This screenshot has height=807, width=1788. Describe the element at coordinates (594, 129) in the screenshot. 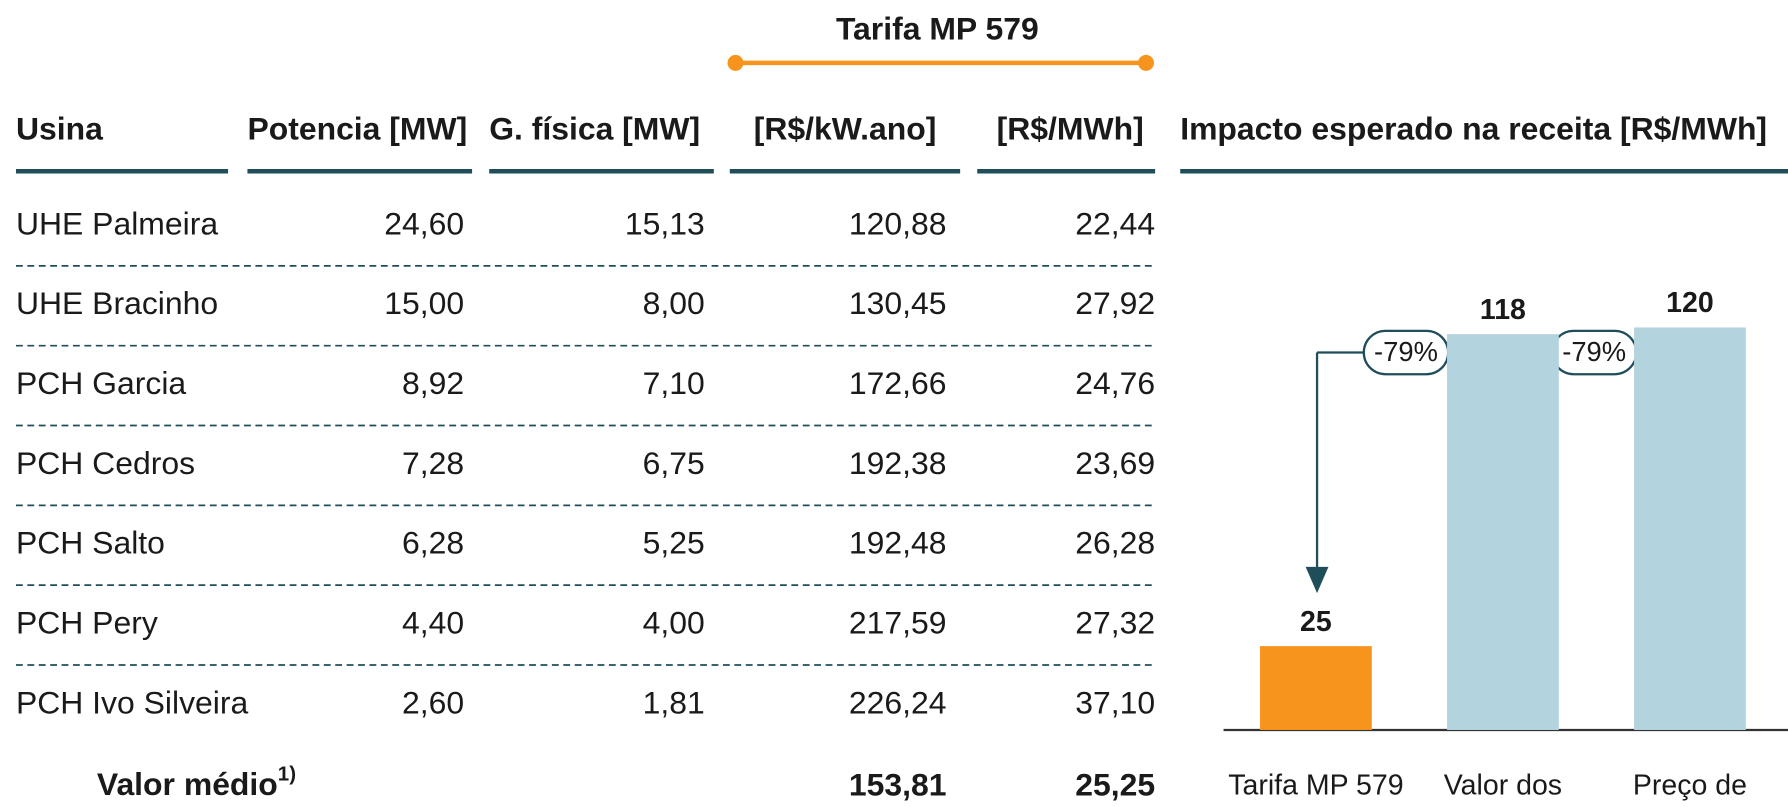

I see `column-header: G. física [MW]` at that location.